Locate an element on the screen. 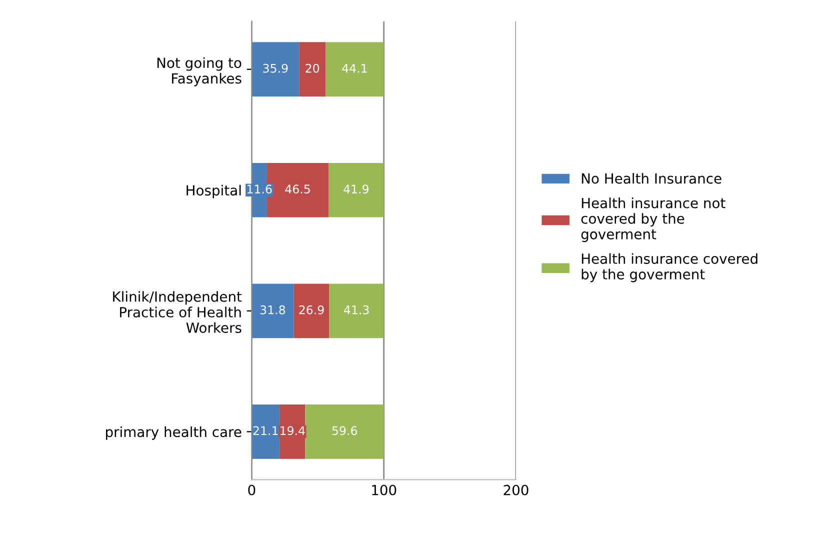 This screenshot has width=839, height=533. data-label: 26.9 is located at coordinates (311, 309).